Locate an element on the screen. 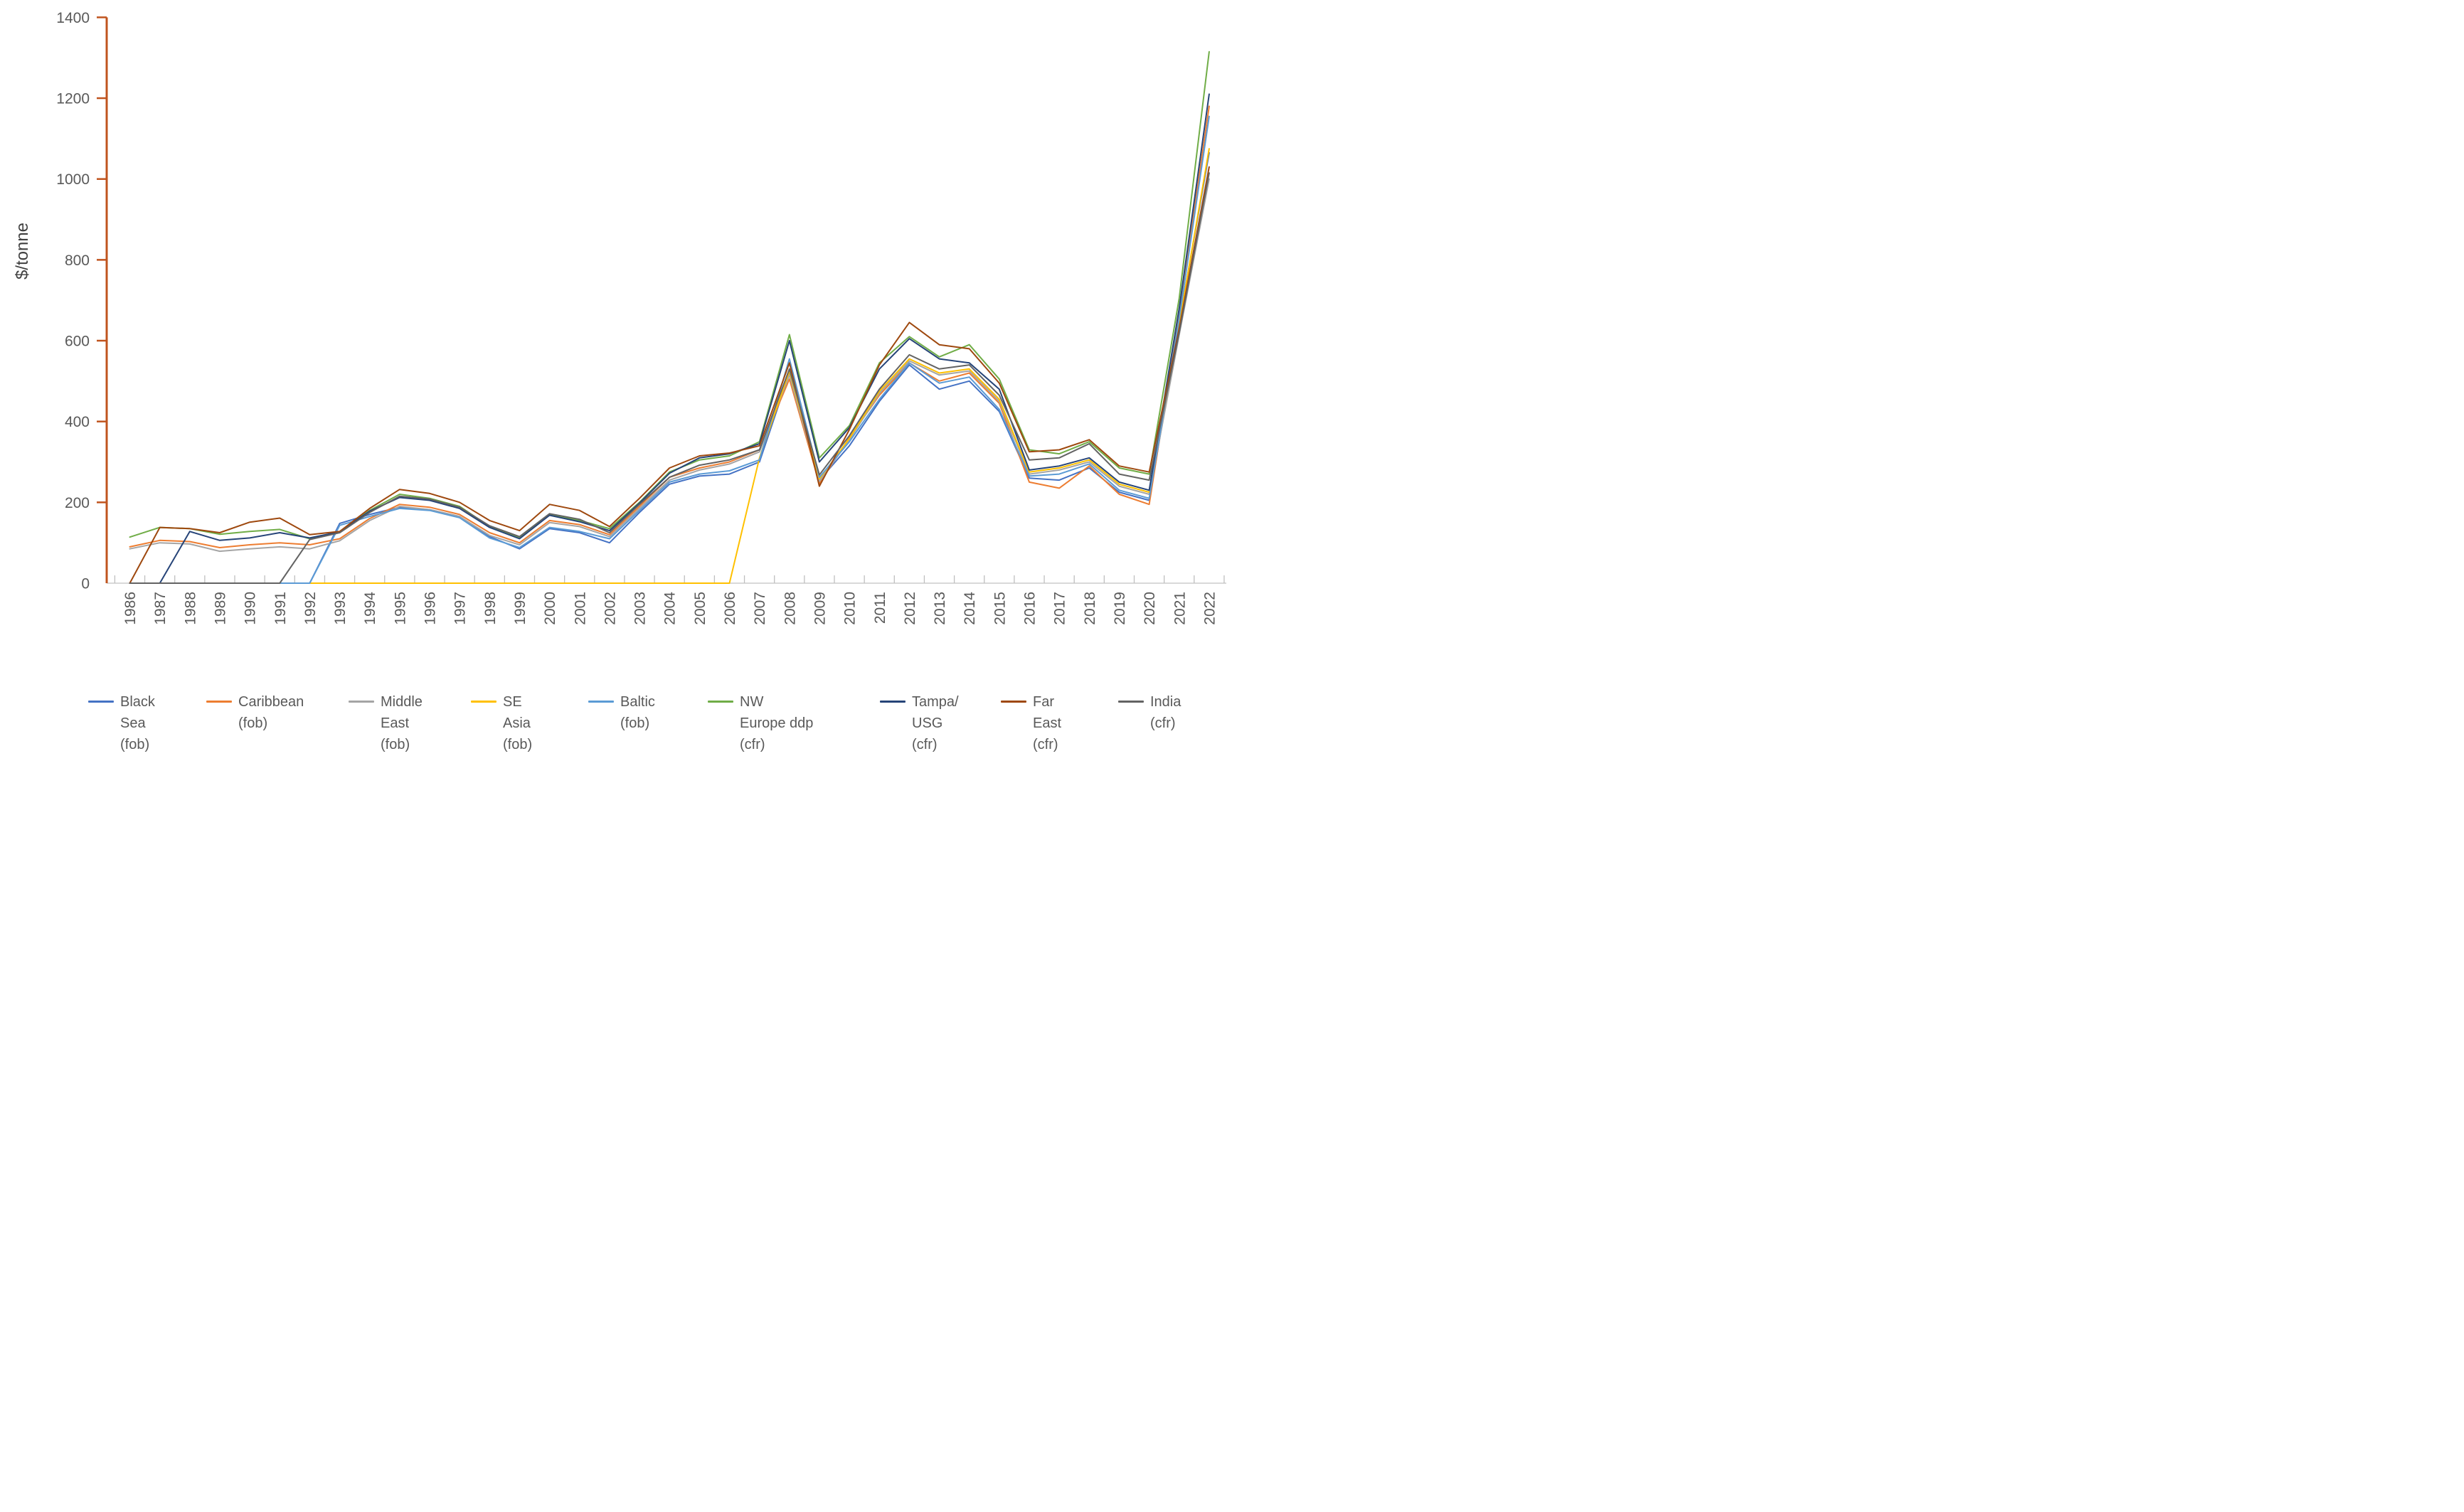 This screenshot has width=2464, height=1512. legend-label-caribbean-fob: Caribbean (fob) is located at coordinates (271, 712).